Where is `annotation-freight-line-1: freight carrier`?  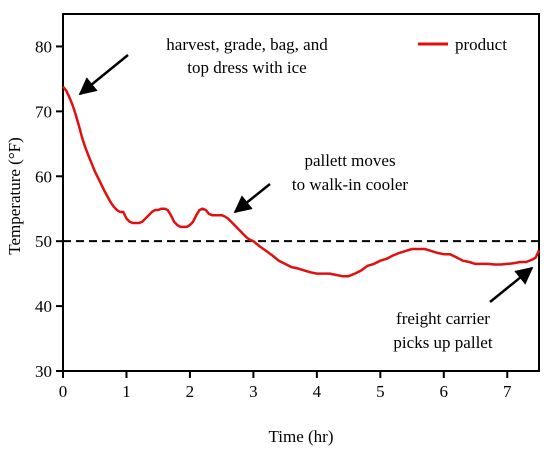 annotation-freight-line-1: freight carrier is located at coordinates (443, 318).